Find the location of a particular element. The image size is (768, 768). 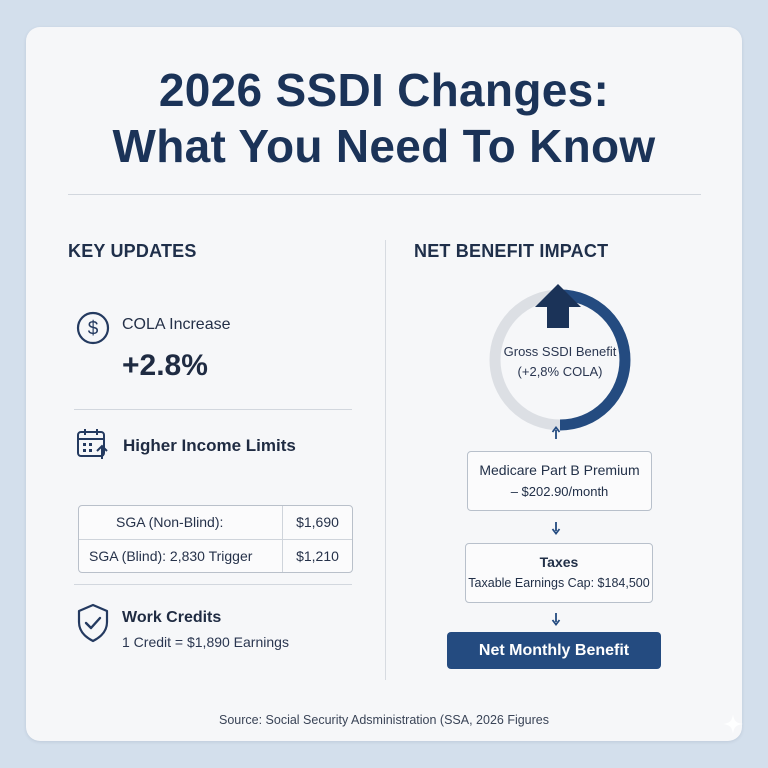

net-monthly-benefit-box: Net Monthly Benefit is located at coordinates (554, 650).